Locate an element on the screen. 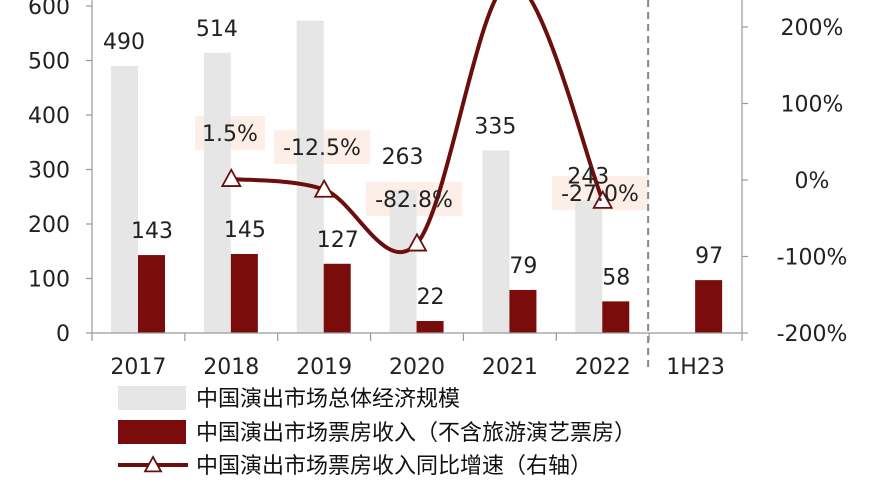 This screenshot has width=870, height=492. growth-label-2018: 1.5% is located at coordinates (230, 134).